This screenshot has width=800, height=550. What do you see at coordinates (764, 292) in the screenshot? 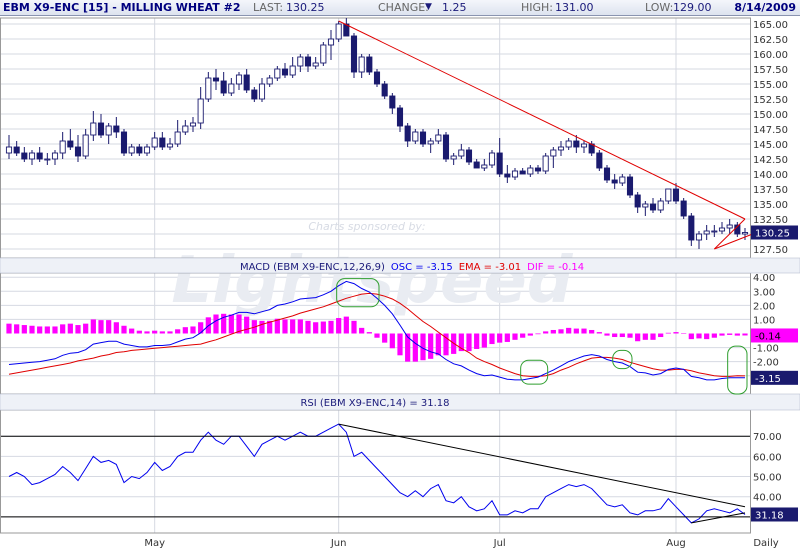
I see `macd-tick-label: 3.00` at bounding box center [764, 292].